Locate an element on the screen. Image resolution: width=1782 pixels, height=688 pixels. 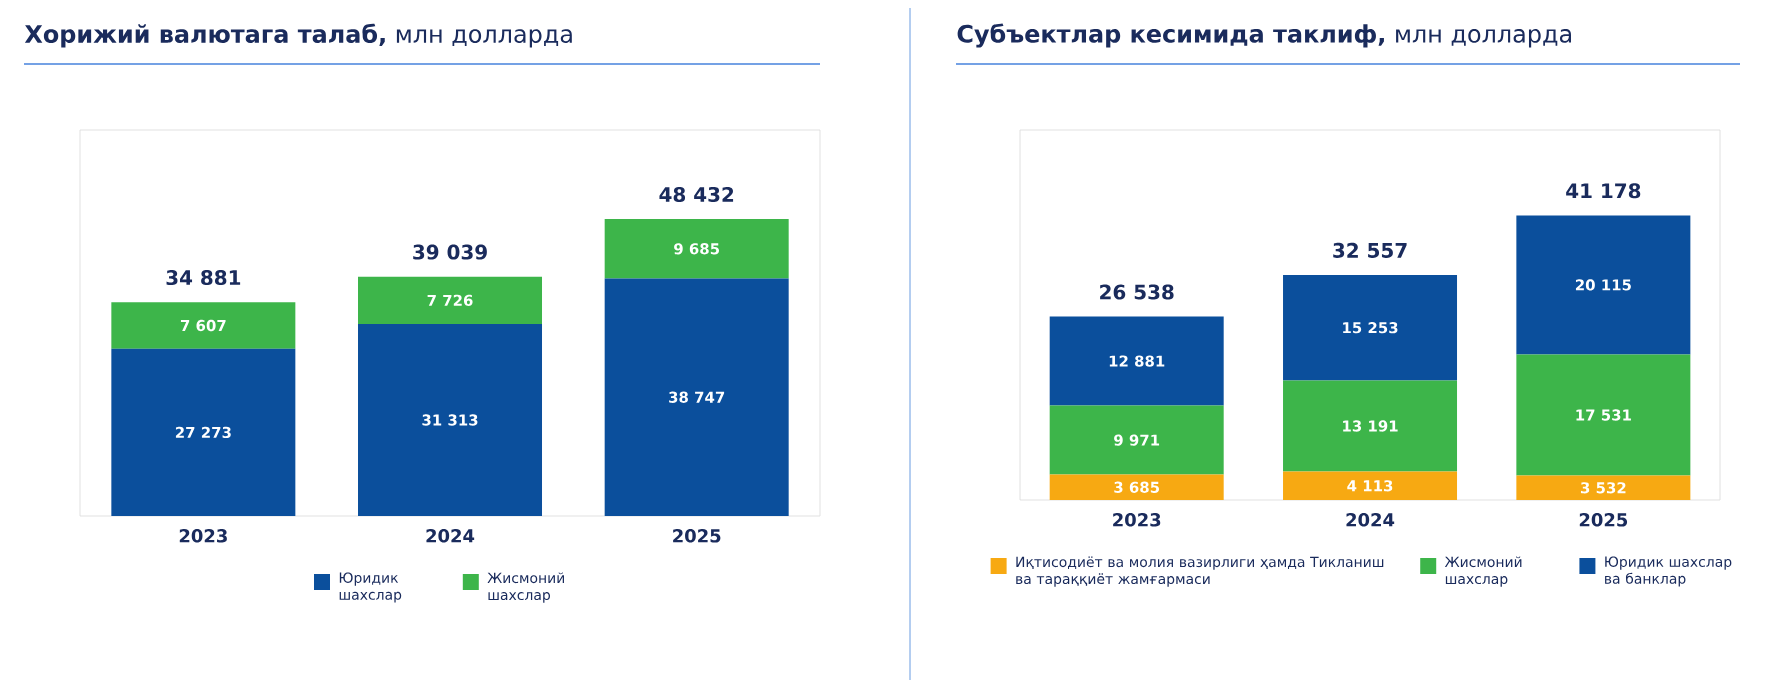
chart-title: Хорижий валютага талаб, млн долларда is located at coordinates (298, 35).